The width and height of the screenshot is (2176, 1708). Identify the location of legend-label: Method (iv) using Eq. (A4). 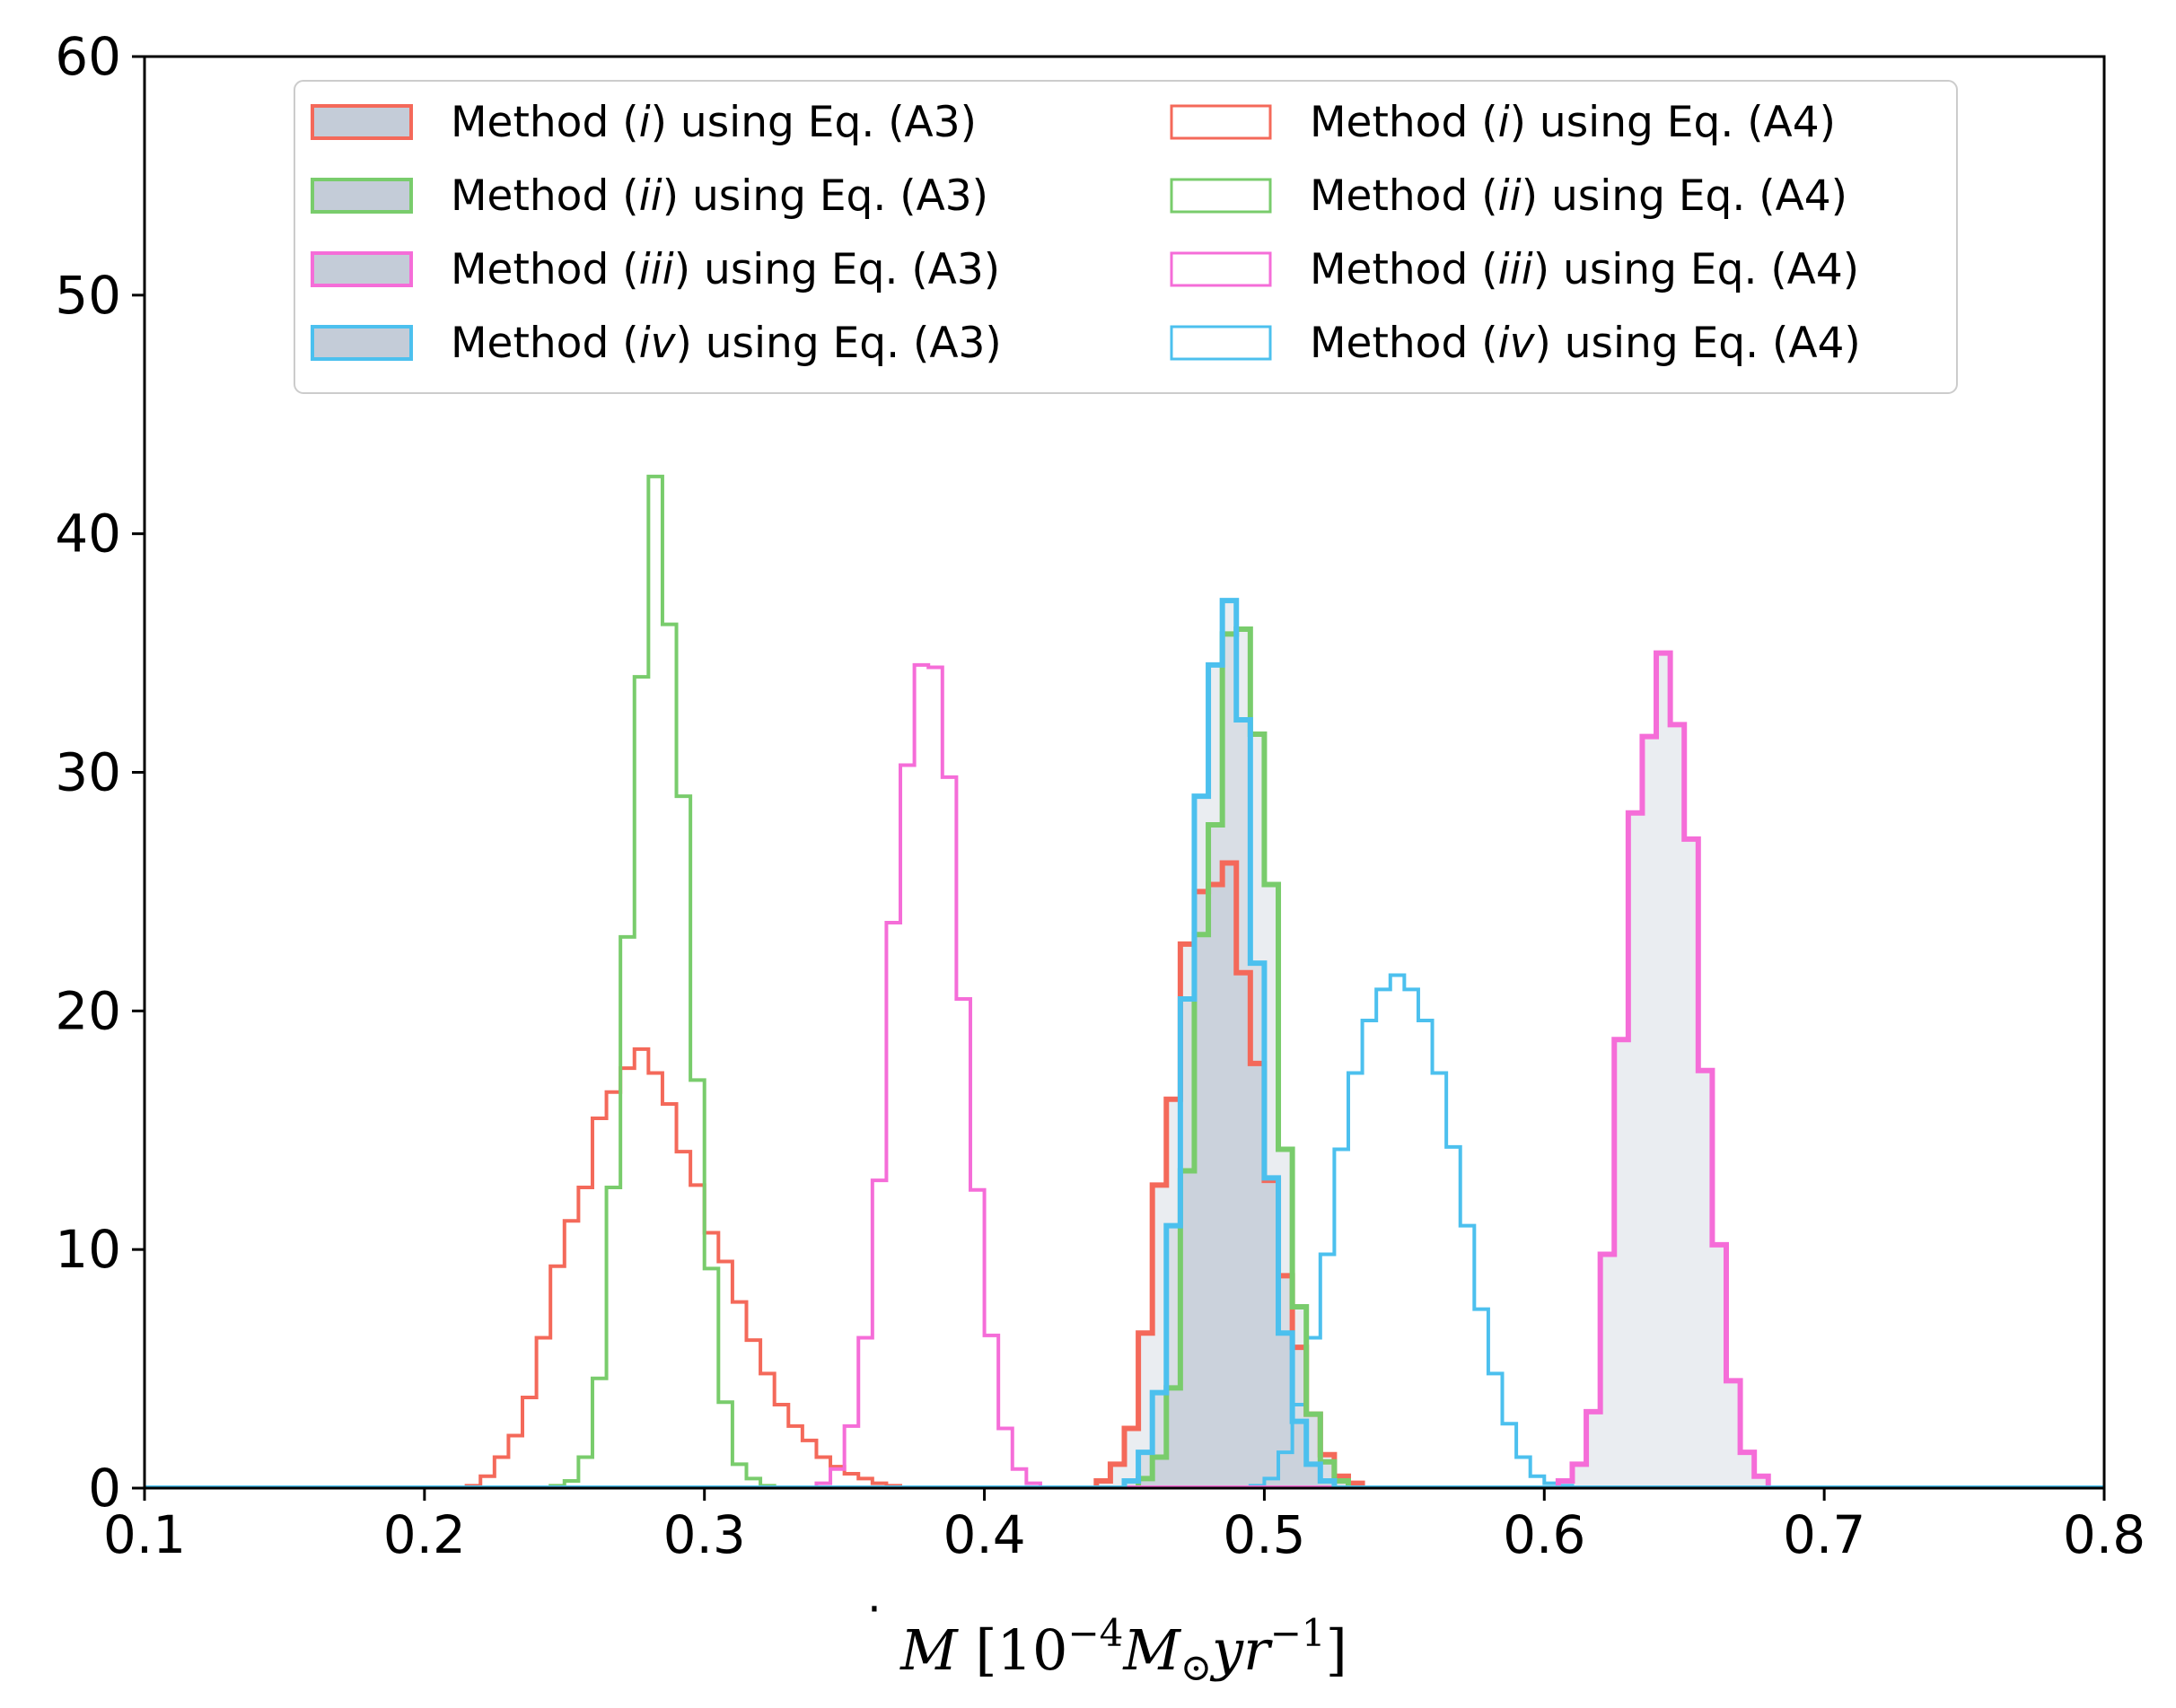
(1585, 343).